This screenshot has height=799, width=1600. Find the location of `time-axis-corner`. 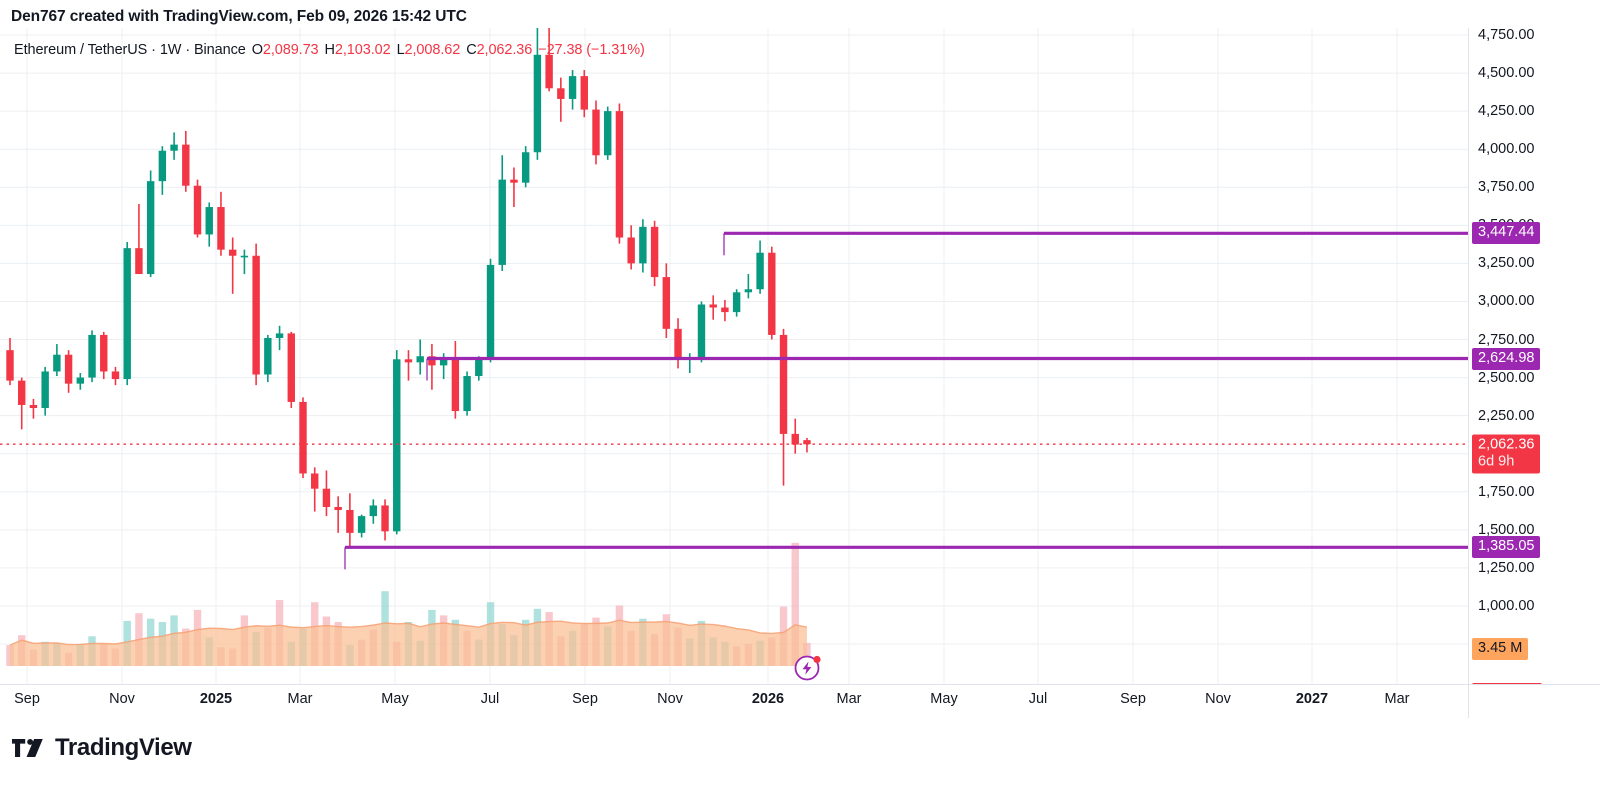

time-axis-corner is located at coordinates (1534, 701).